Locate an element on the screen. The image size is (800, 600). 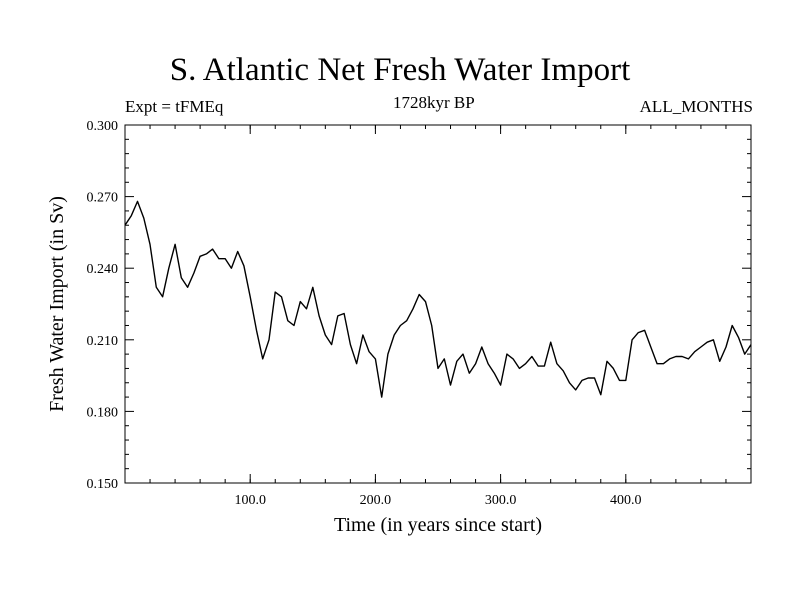
x-tick-label: 400.0 is located at coordinates (626, 500).